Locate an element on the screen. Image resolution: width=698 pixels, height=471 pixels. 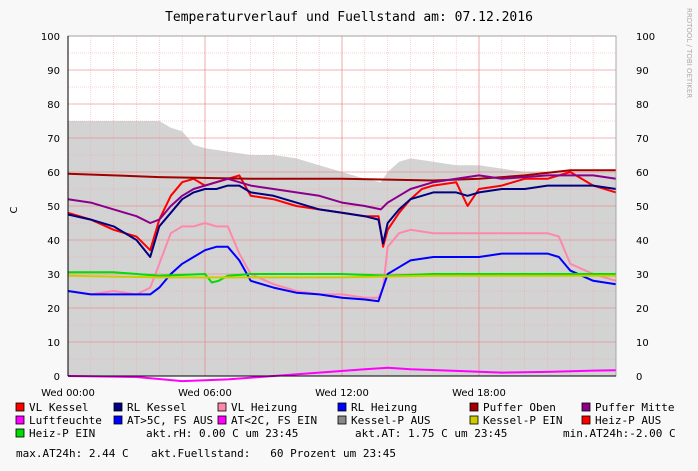
status-value: min.AT24h:-2.00 C is located at coordinates (619, 433).